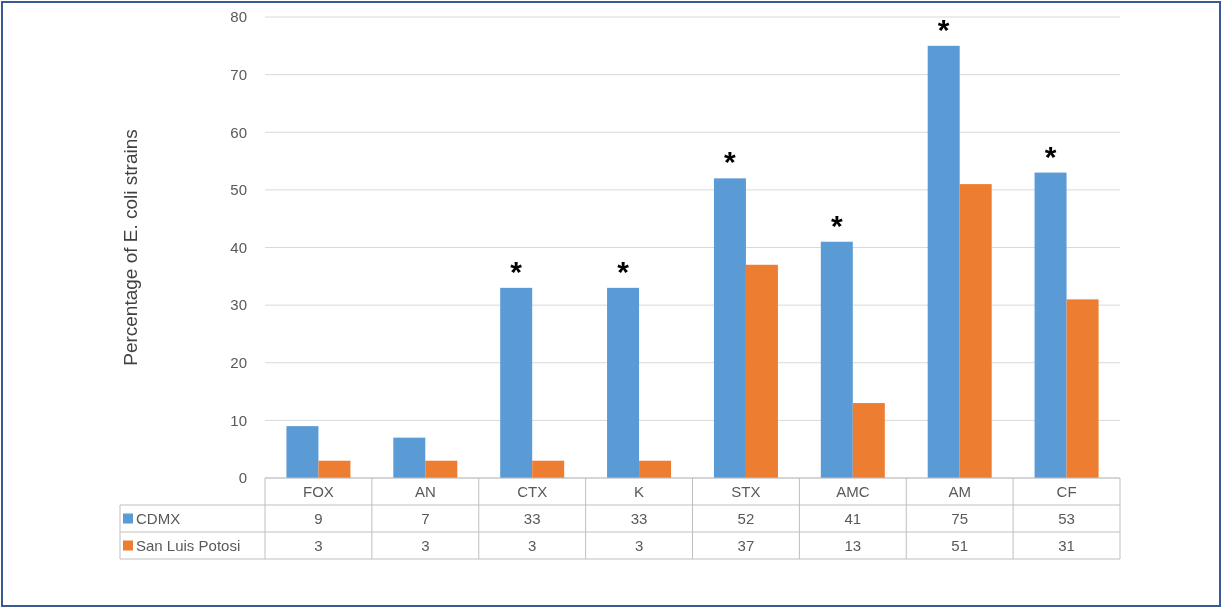 This screenshot has height=608, width=1222. I want to click on x-tick-label: AMC, so click(853, 491).